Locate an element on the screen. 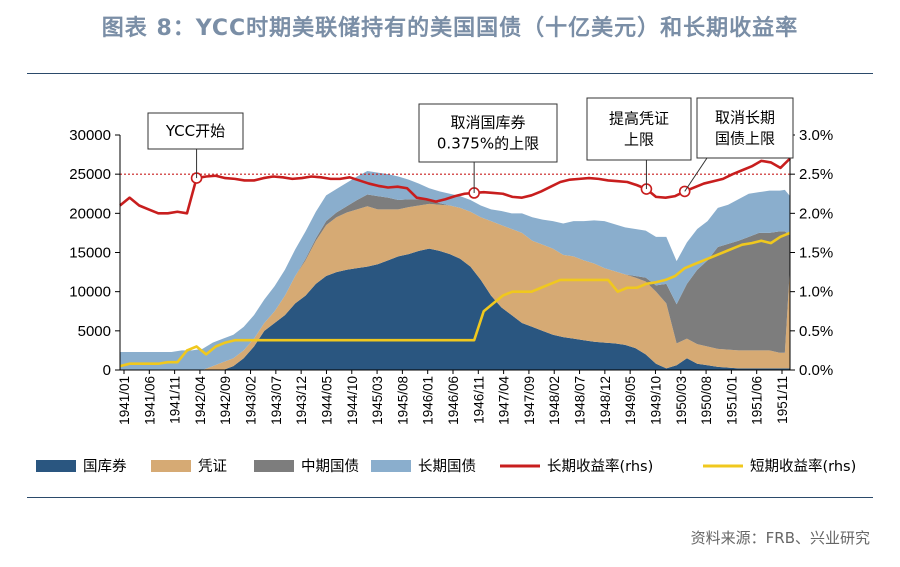 The height and width of the screenshot is (567, 900). callout-label: 国债上限 is located at coordinates (745, 139).